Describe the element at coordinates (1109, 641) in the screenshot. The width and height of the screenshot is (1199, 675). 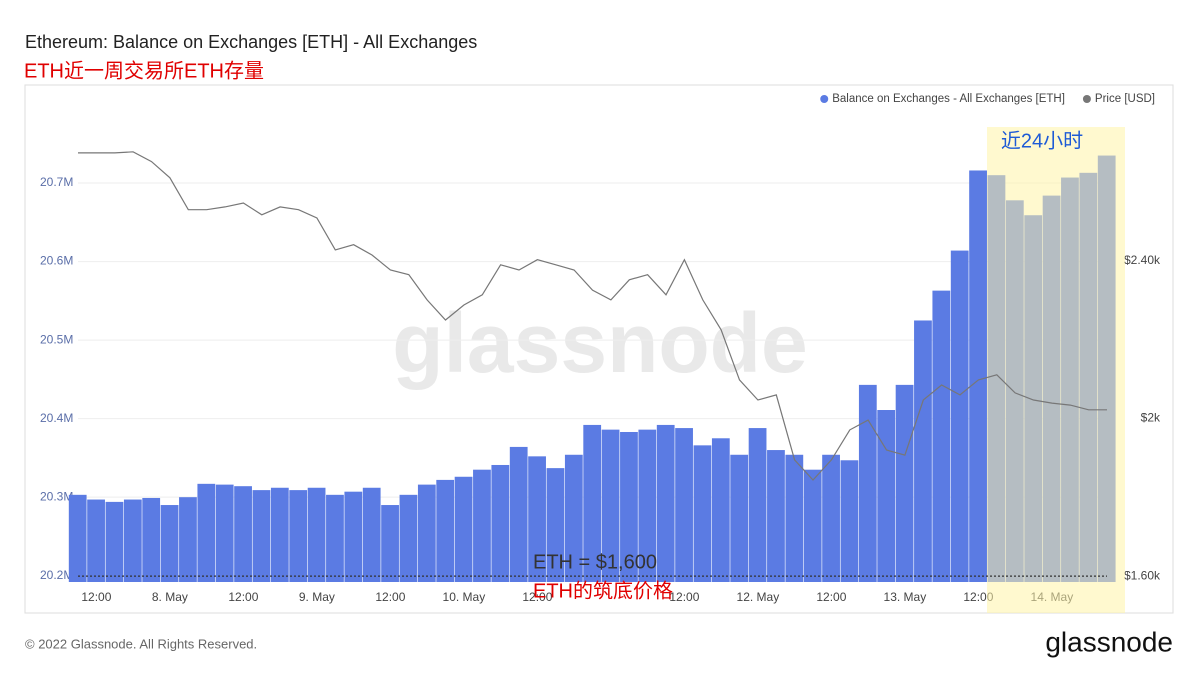
I see `logo: glassnode` at that location.